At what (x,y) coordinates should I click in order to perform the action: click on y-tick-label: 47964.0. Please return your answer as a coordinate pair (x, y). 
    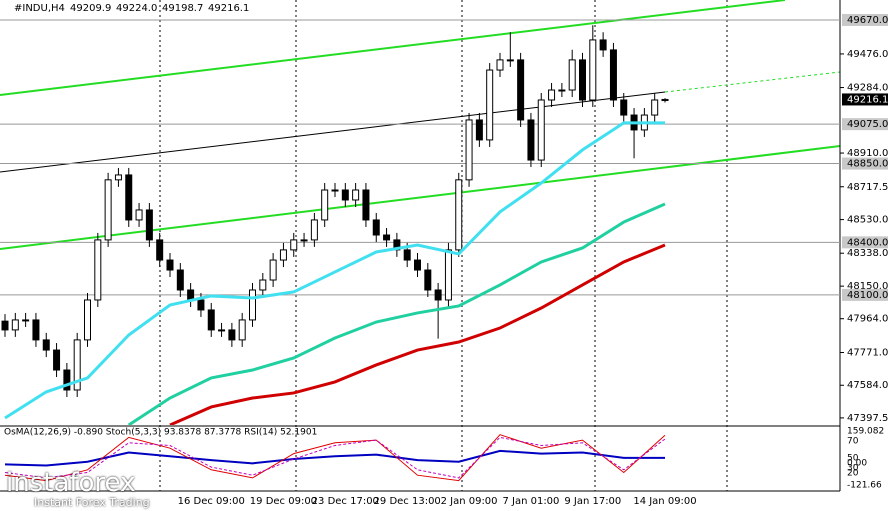
    Looking at the image, I should click on (867, 319).